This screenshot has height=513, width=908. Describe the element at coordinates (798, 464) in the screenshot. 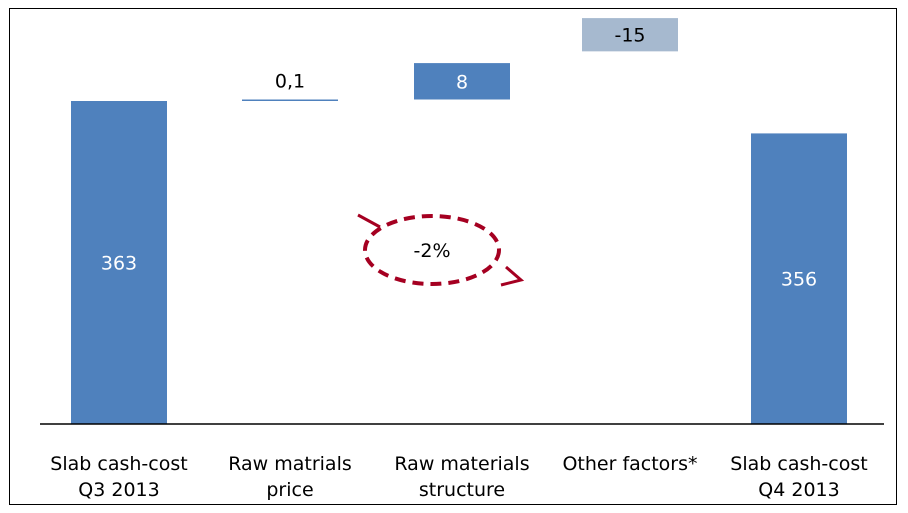

I see `category-label-5-line-1: Slab cash-cost` at that location.